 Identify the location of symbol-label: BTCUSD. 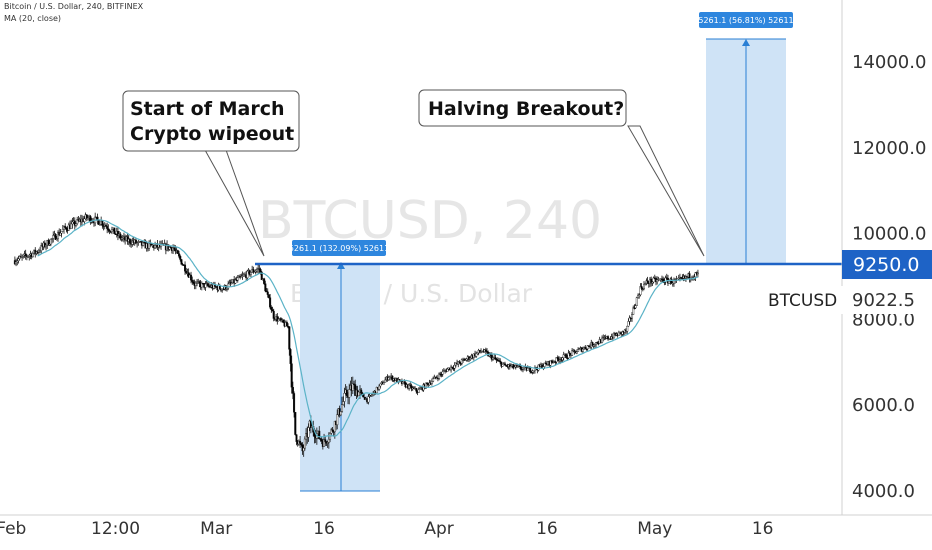
(802, 301).